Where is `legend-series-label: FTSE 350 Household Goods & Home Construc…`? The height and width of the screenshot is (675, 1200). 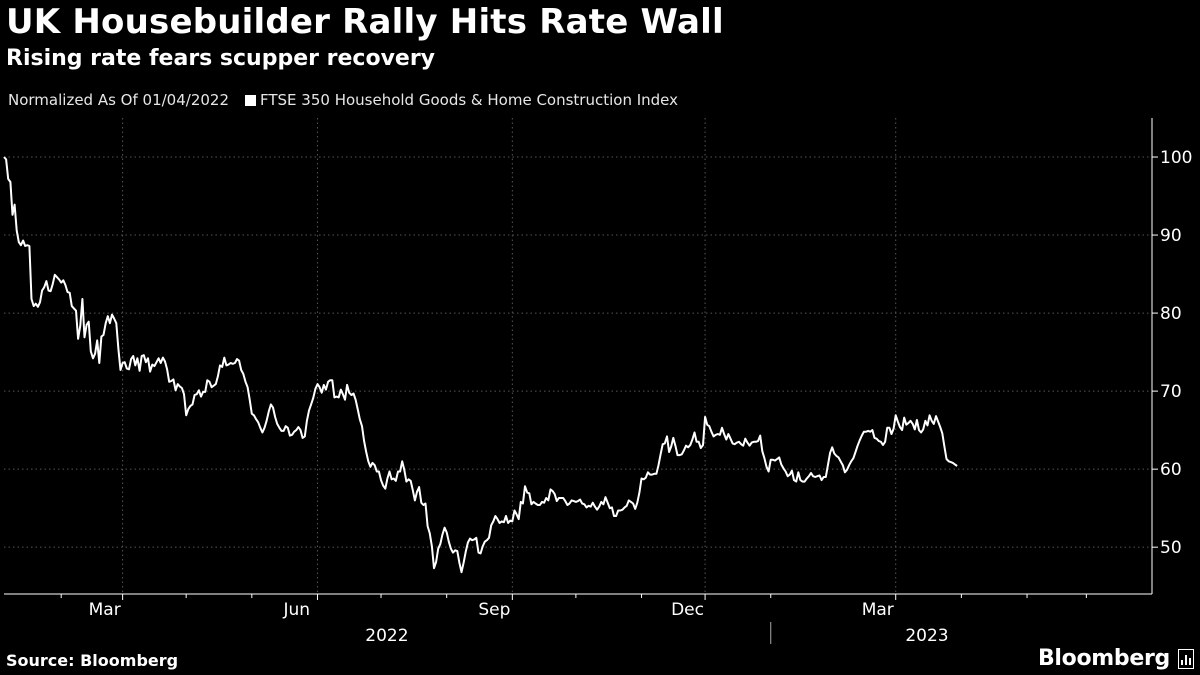 legend-series-label: FTSE 350 Household Goods & Home Construc… is located at coordinates (469, 100).